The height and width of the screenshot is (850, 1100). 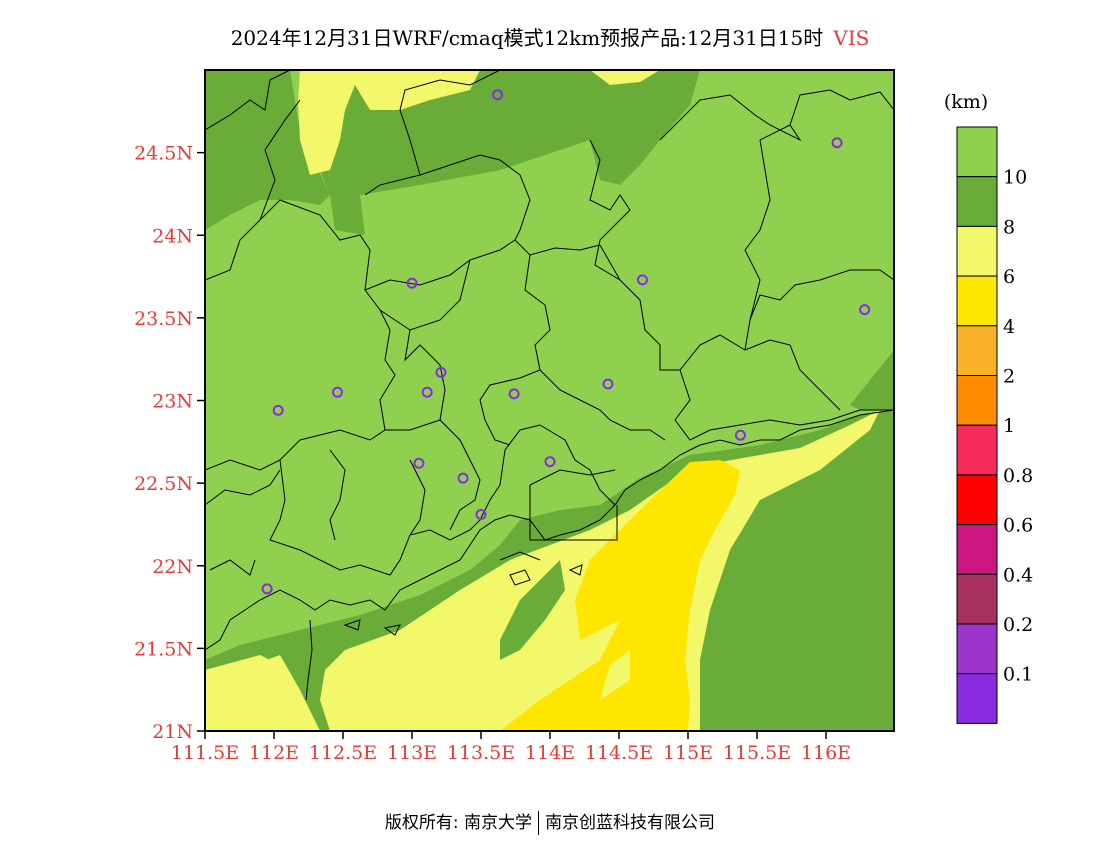 I want to click on lat-tick-label: 22N, so click(x=172, y=567).